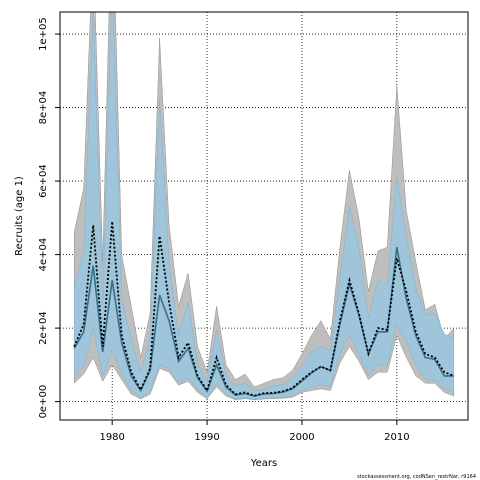  I want to click on x-tick-label-2: 2000, so click(301, 437).